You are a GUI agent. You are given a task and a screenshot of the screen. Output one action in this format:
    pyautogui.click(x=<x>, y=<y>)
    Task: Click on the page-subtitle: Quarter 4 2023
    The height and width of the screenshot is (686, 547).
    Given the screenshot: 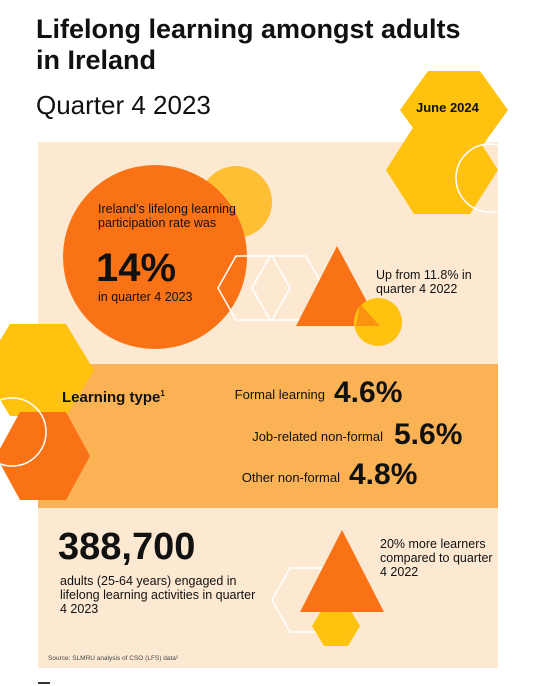 What is the action you would take?
    pyautogui.click(x=123, y=105)
    